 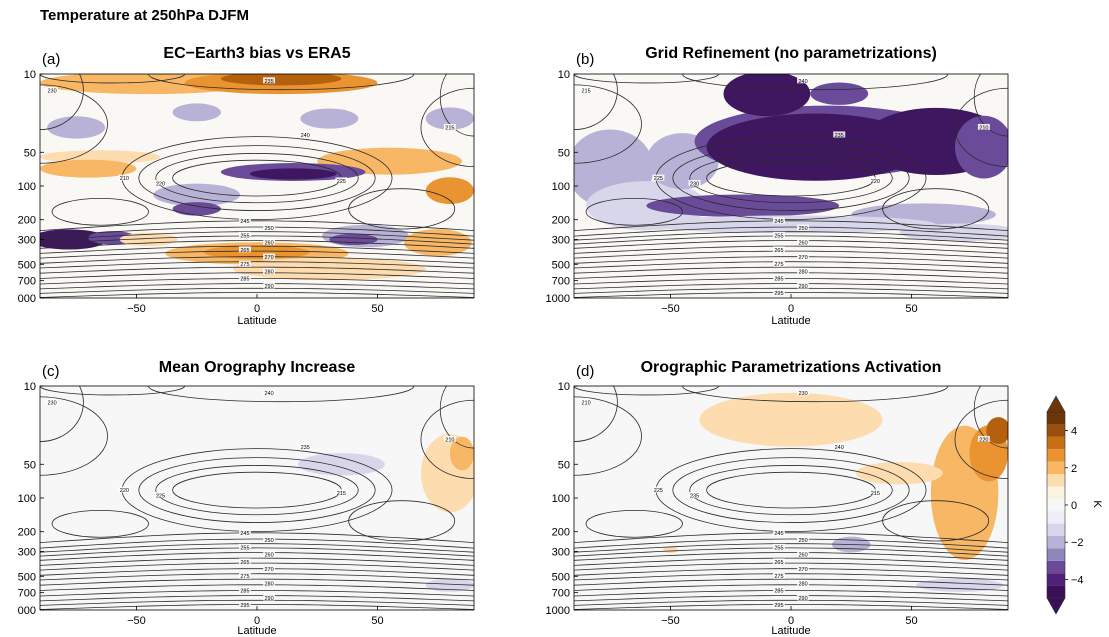 I want to click on contour-label: 240, so click(x=802, y=82).